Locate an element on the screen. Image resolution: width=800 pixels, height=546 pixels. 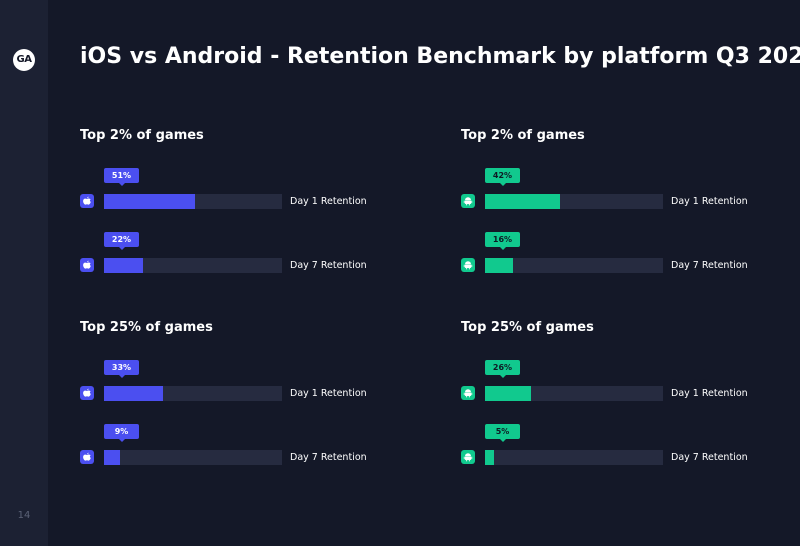
value-label: 9% is located at coordinates (121, 433).